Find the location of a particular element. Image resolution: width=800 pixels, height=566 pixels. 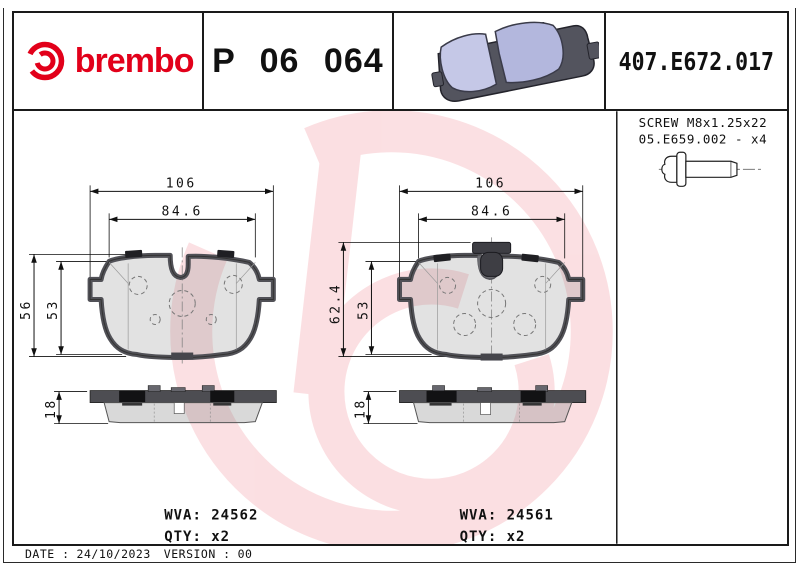

right-pad-side-view: 18 is located at coordinates (470, 405).